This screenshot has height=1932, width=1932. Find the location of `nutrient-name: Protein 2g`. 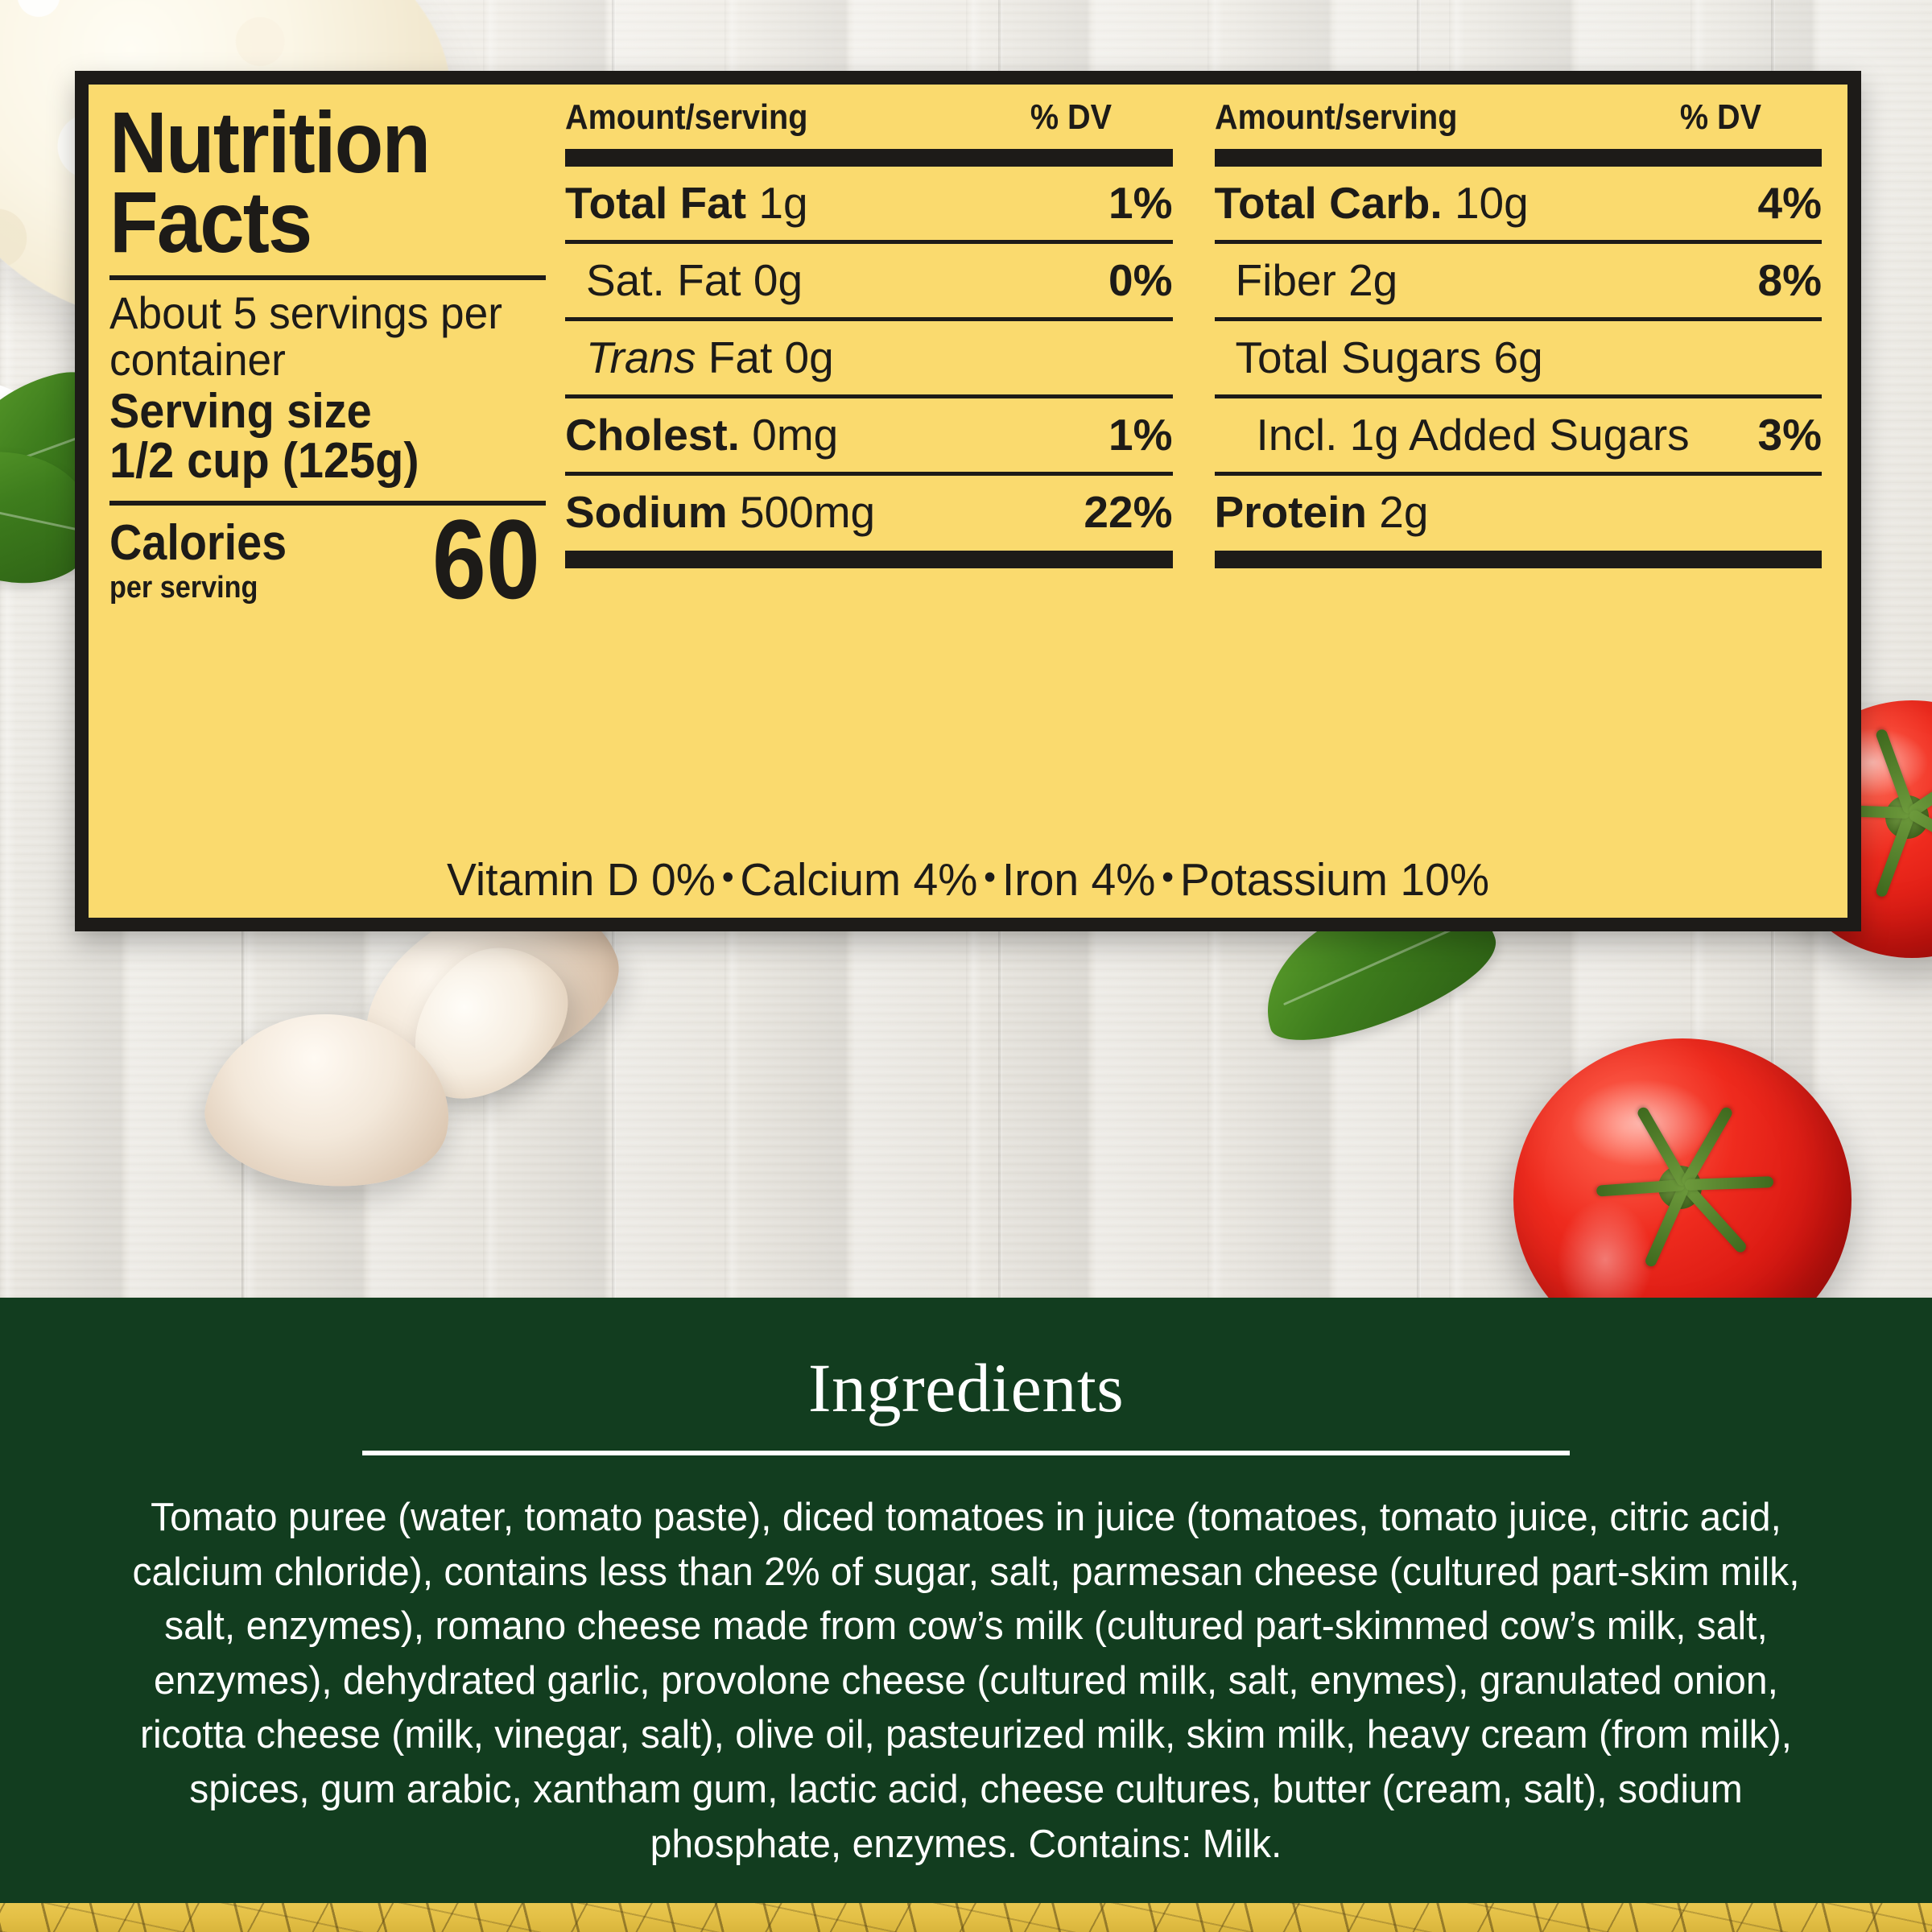

nutrient-name: Protein 2g is located at coordinates (1321, 512).